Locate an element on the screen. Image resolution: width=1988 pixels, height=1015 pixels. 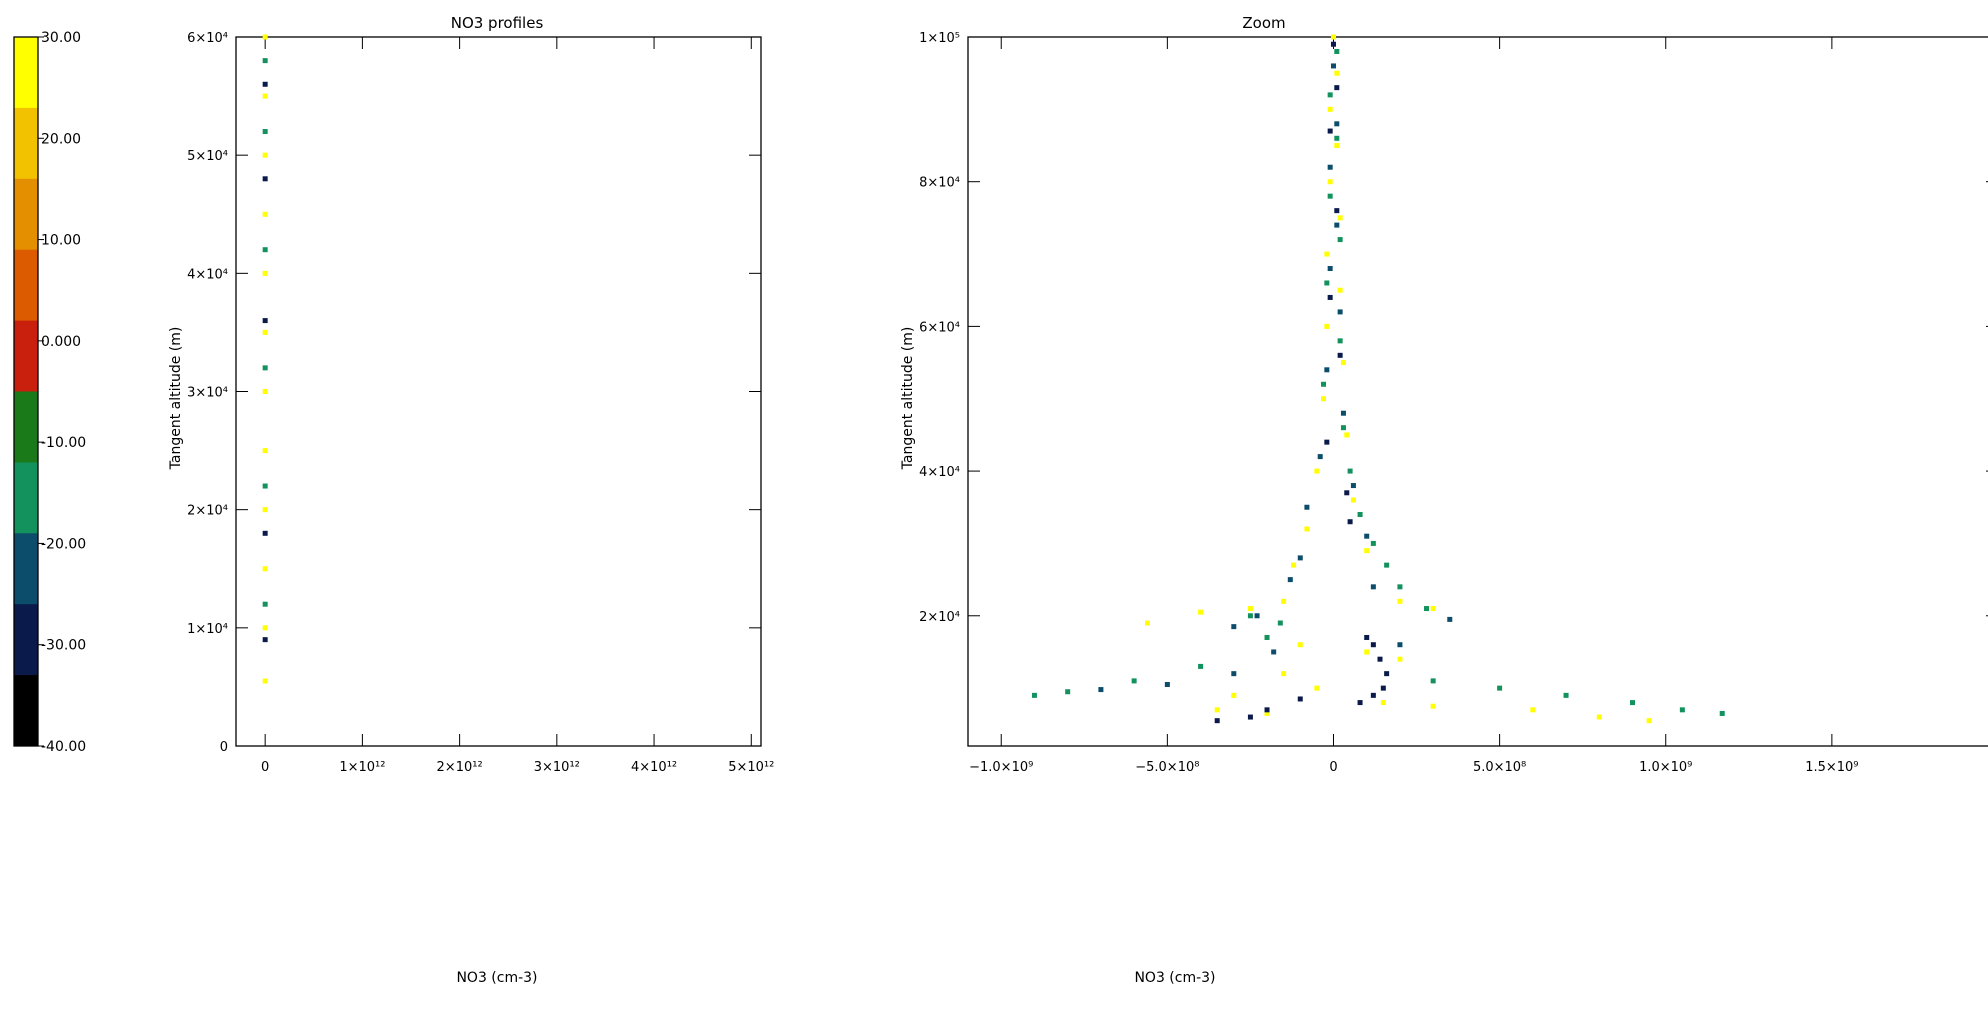
colorbar-frame is located at coordinates (26, 391).